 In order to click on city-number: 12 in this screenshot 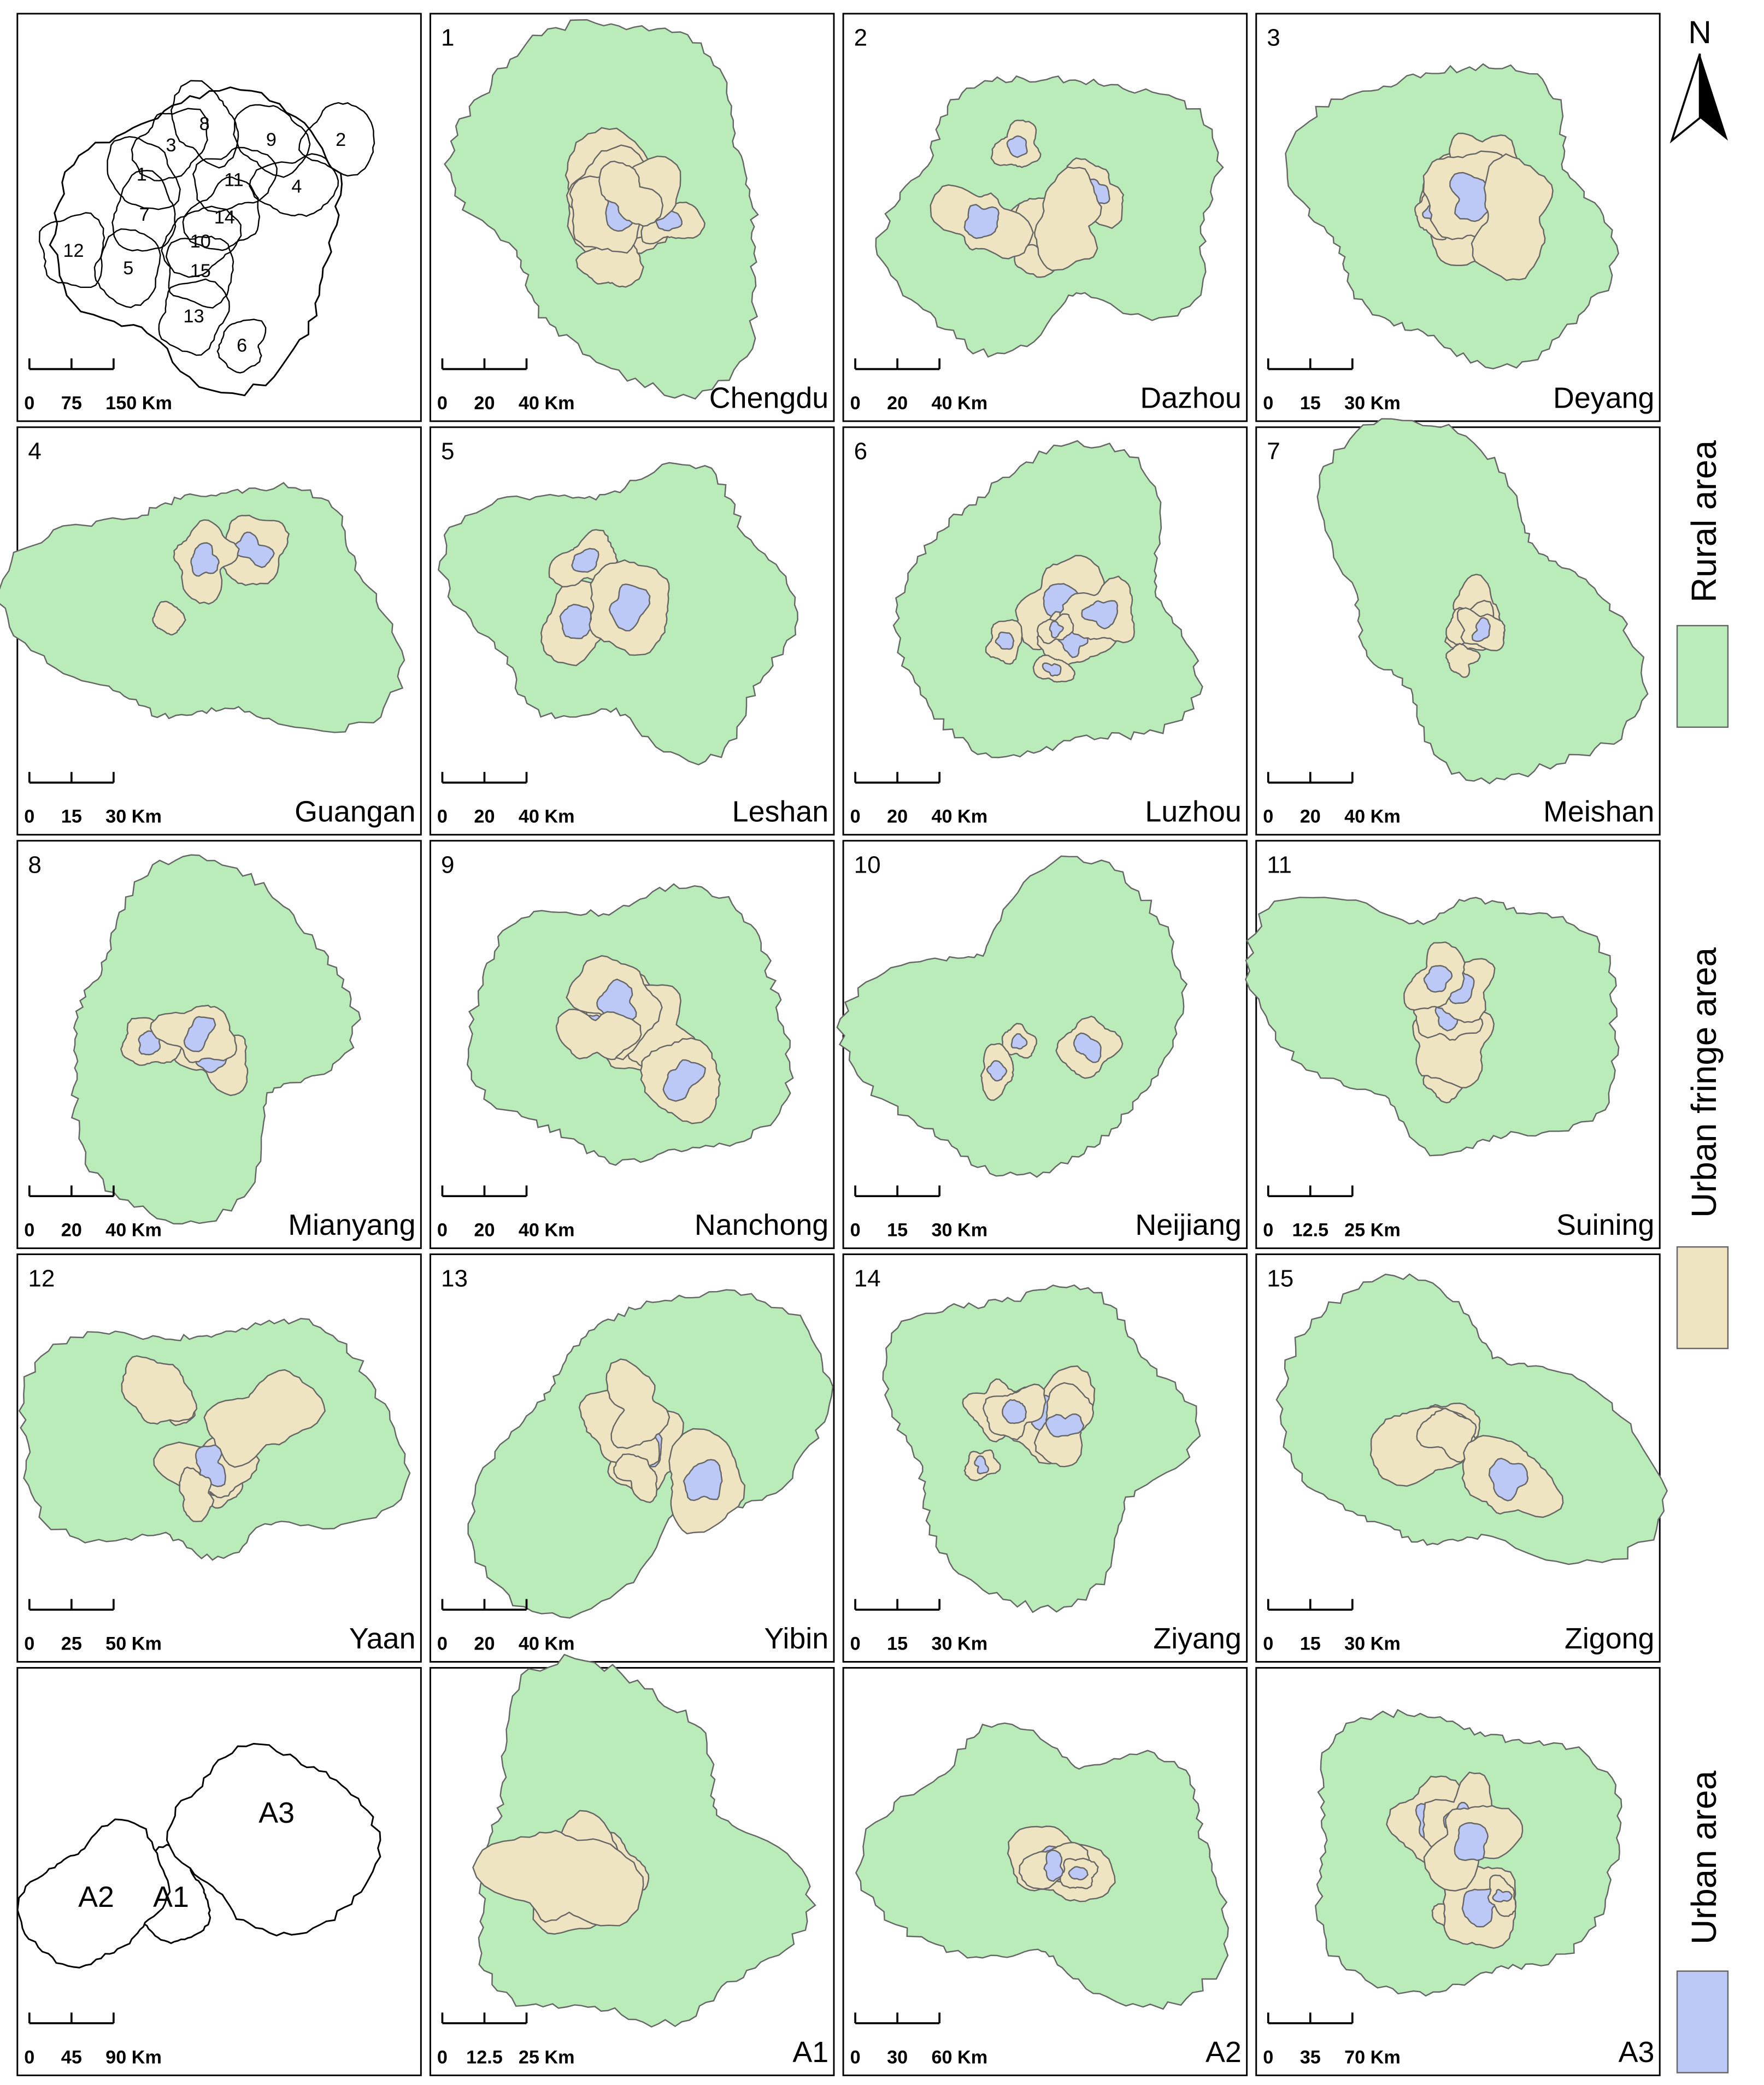, I will do `click(73, 250)`.